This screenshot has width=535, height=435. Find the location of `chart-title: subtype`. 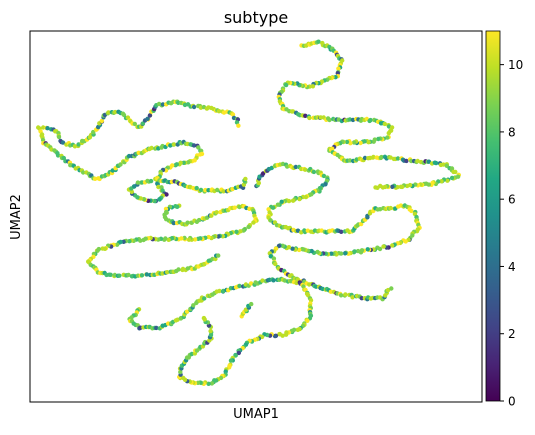

chart-title: subtype is located at coordinates (256, 17).